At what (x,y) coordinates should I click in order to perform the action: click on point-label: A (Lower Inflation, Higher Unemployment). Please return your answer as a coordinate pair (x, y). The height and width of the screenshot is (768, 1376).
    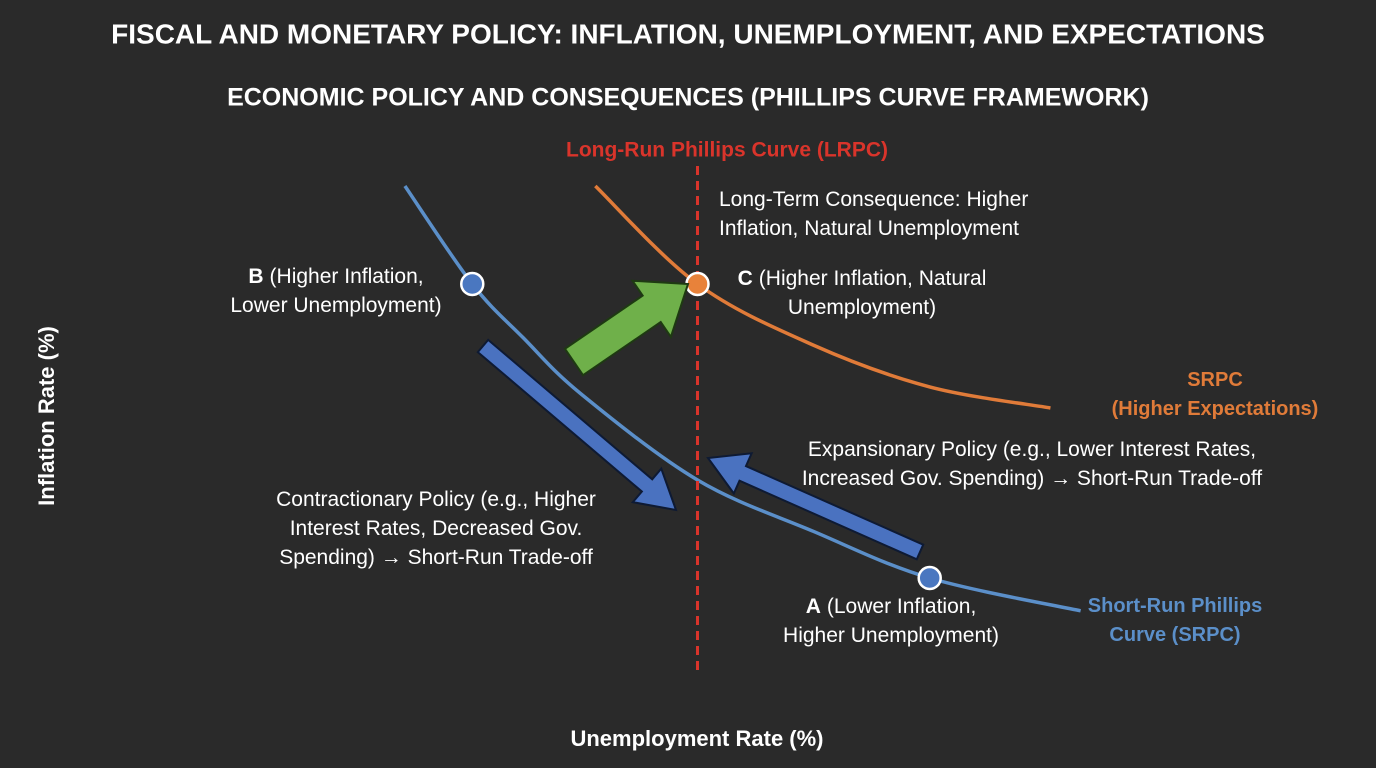
    Looking at the image, I should click on (891, 621).